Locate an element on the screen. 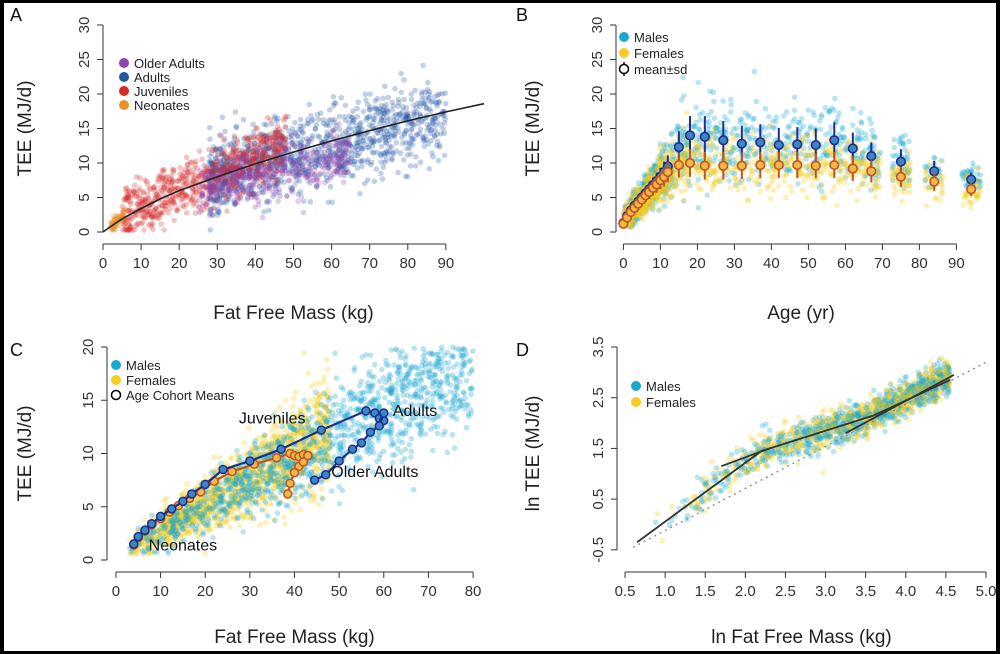 The image size is (1000, 654). y-tick-label: 15 is located at coordinates (84, 128).